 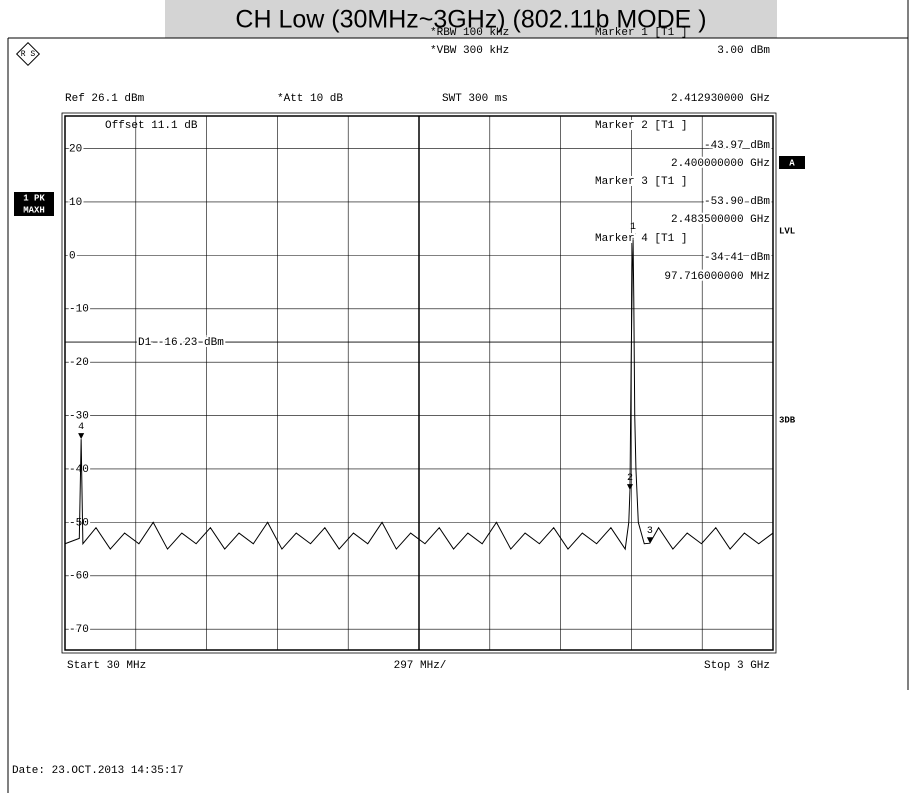 I want to click on vbw: *VBW 300 kHz, so click(x=469, y=51).